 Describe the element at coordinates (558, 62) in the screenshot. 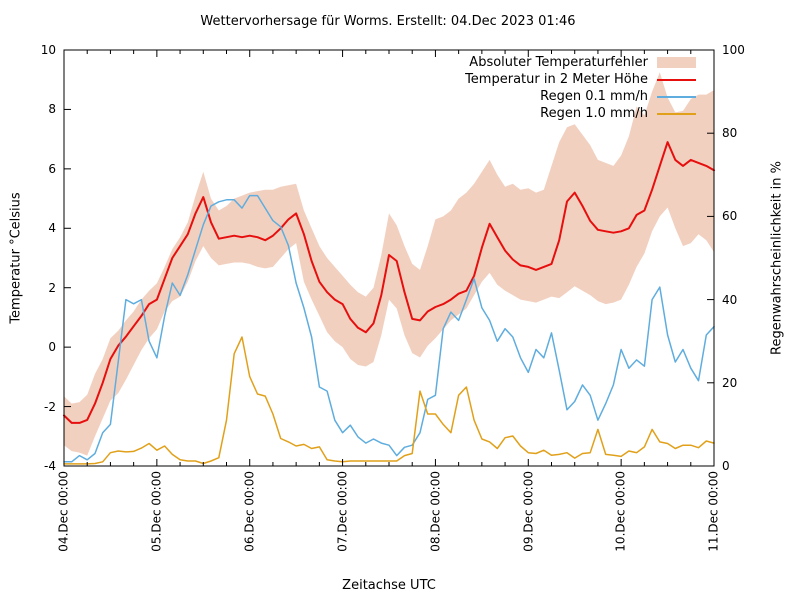

I see `legend-label: Absoluter Temperaturfehler` at that location.